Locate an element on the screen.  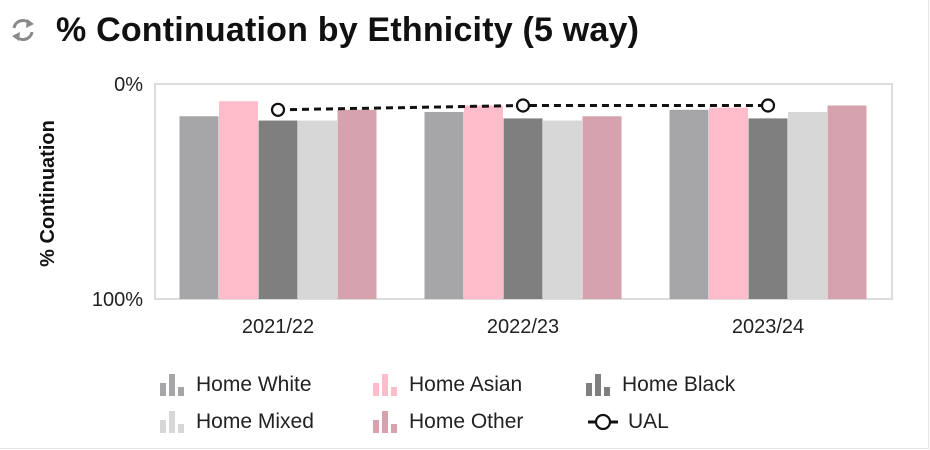
legend-label: Home Black is located at coordinates (679, 384).